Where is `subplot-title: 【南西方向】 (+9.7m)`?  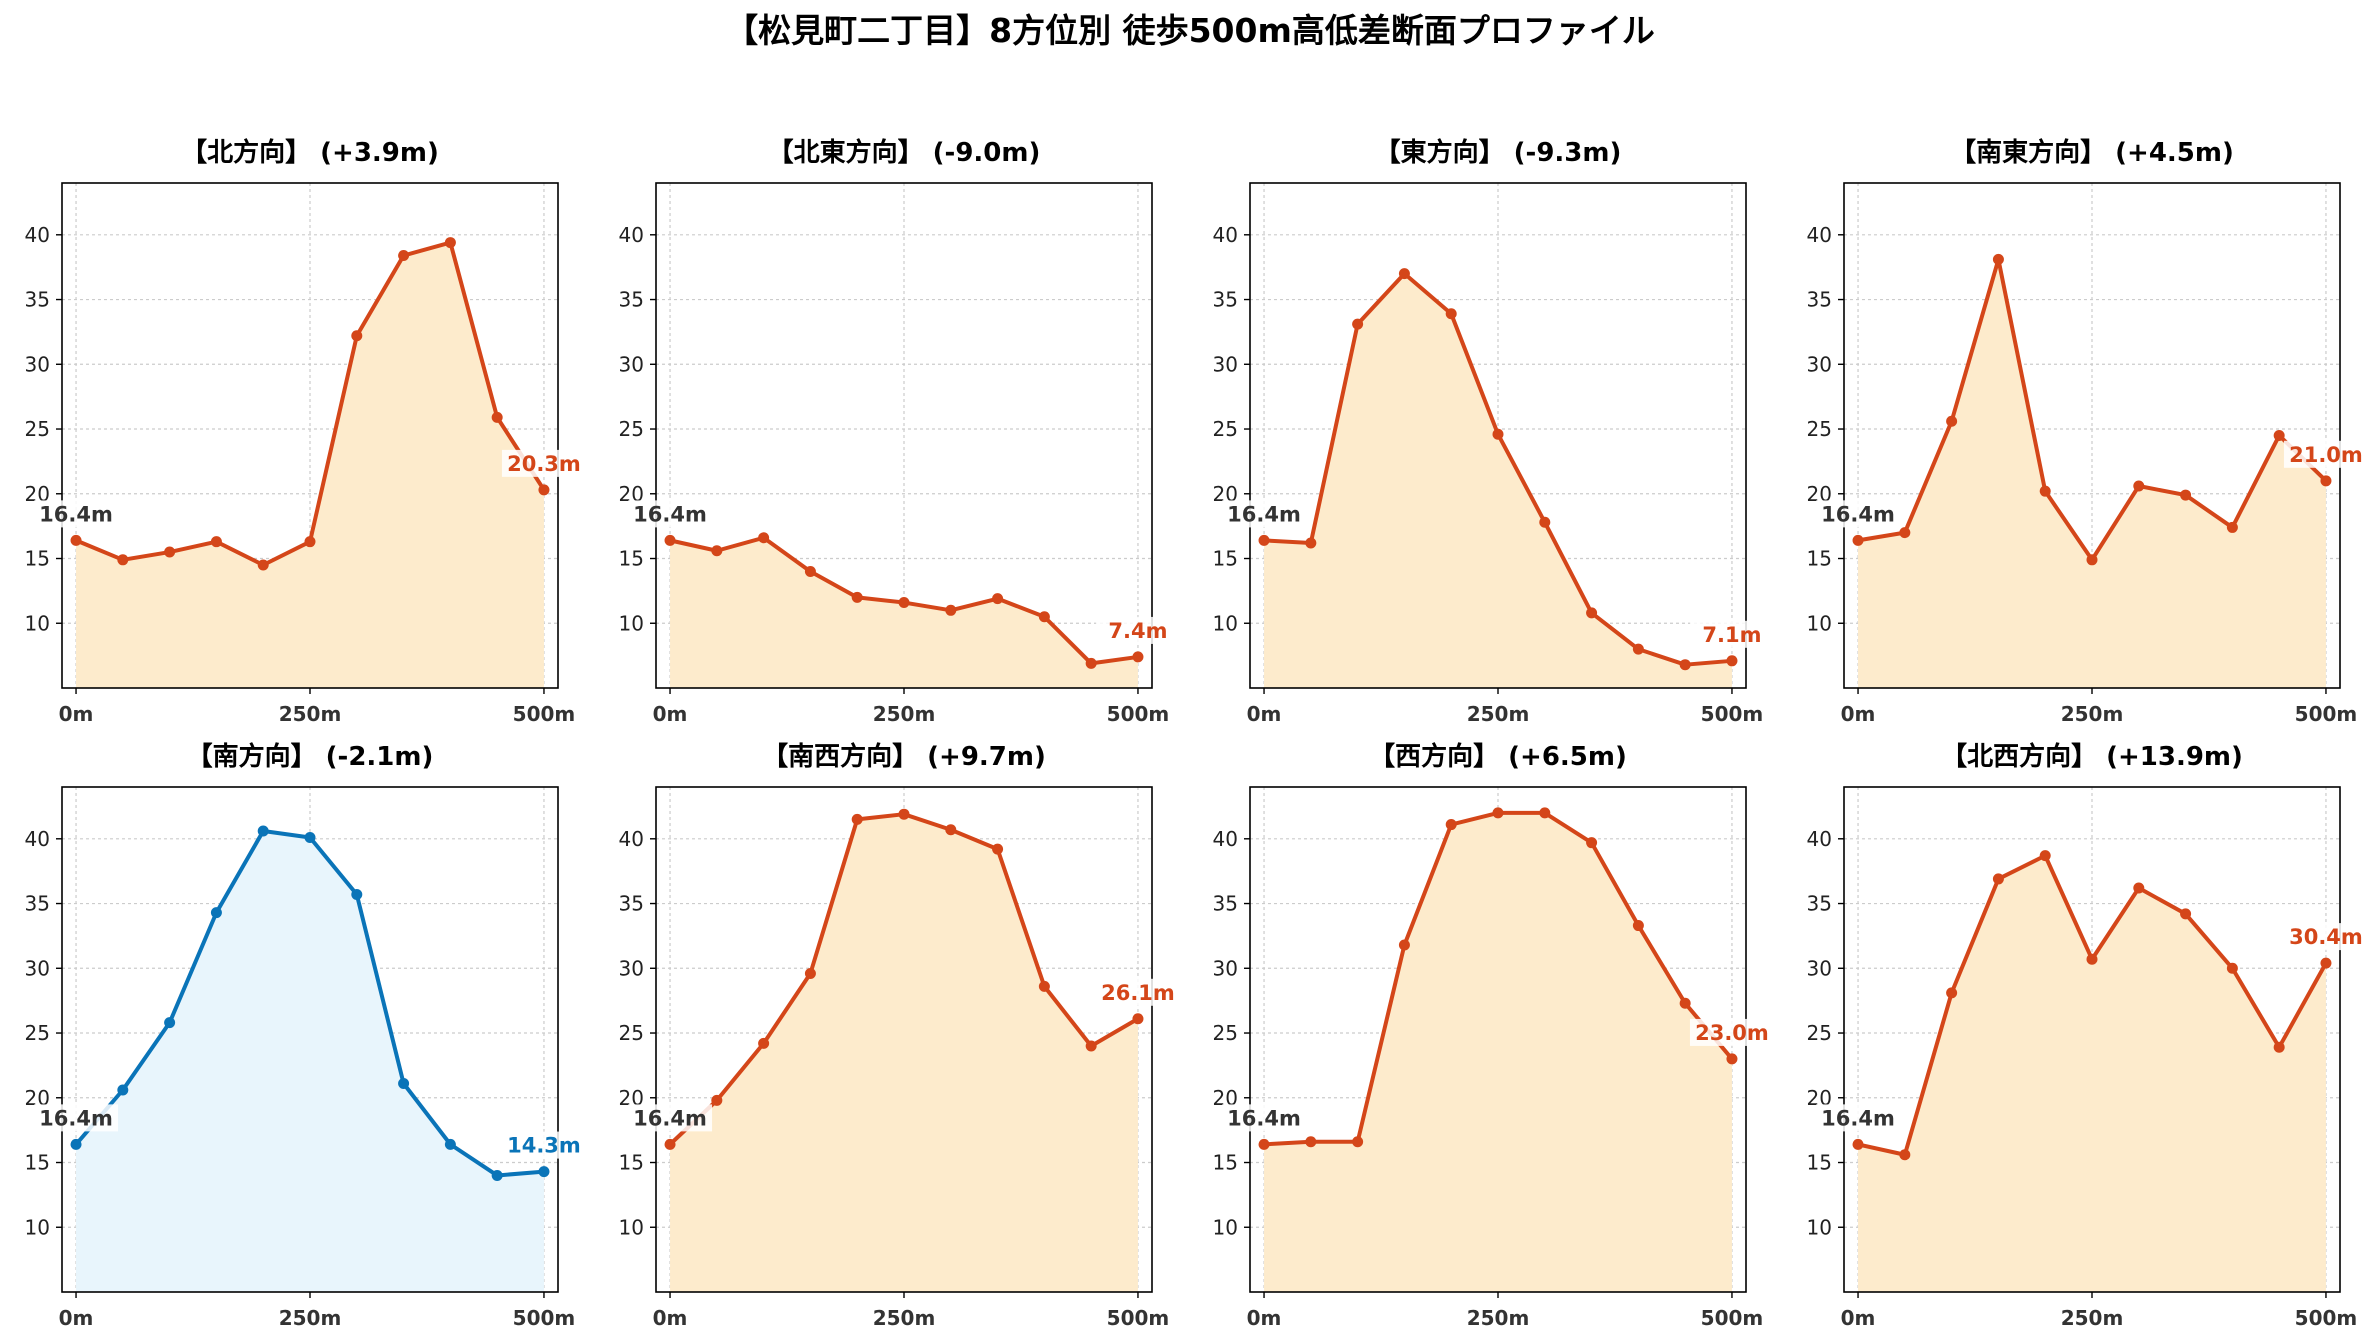 subplot-title: 【南西方向】 (+9.7m) is located at coordinates (904, 756).